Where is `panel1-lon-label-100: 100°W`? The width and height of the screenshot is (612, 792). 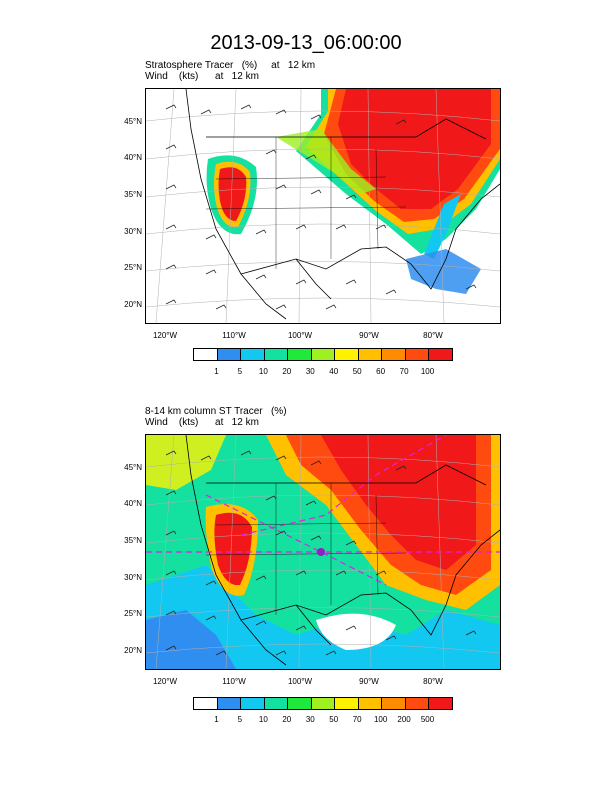
panel1-lon-label-100: 100°W is located at coordinates (300, 335).